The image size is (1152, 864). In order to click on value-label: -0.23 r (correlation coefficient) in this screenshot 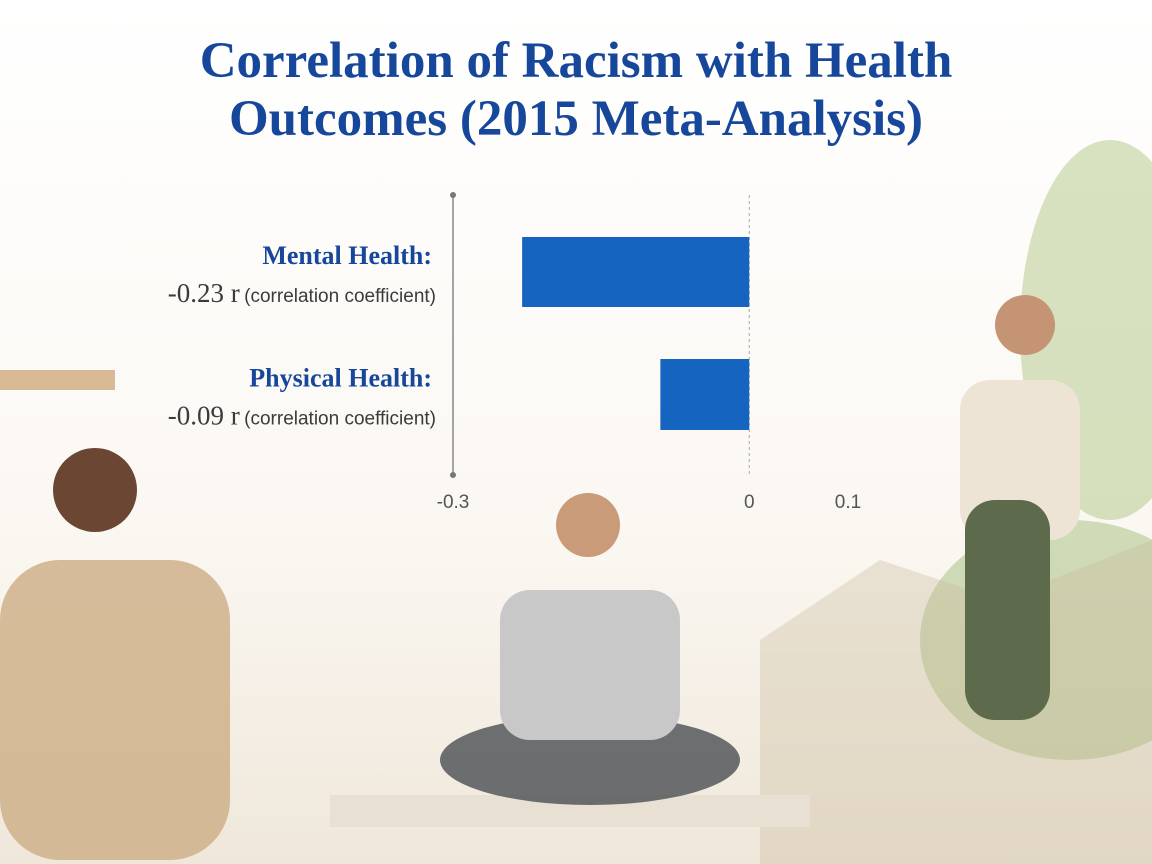, I will do `click(302, 293)`.